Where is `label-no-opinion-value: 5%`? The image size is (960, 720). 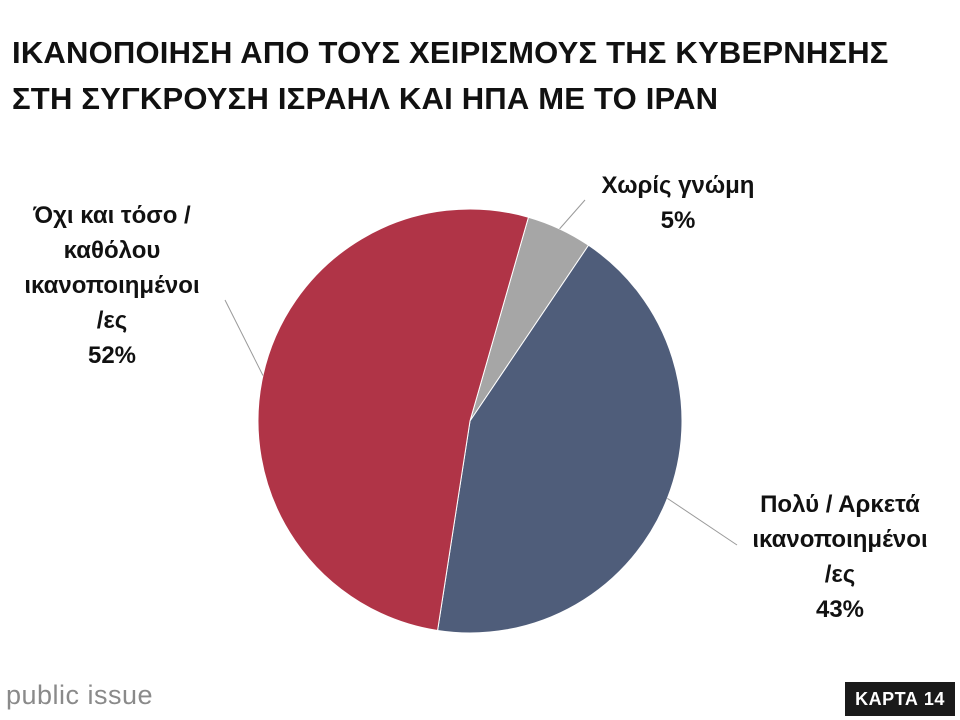 label-no-opinion-value: 5% is located at coordinates (678, 220).